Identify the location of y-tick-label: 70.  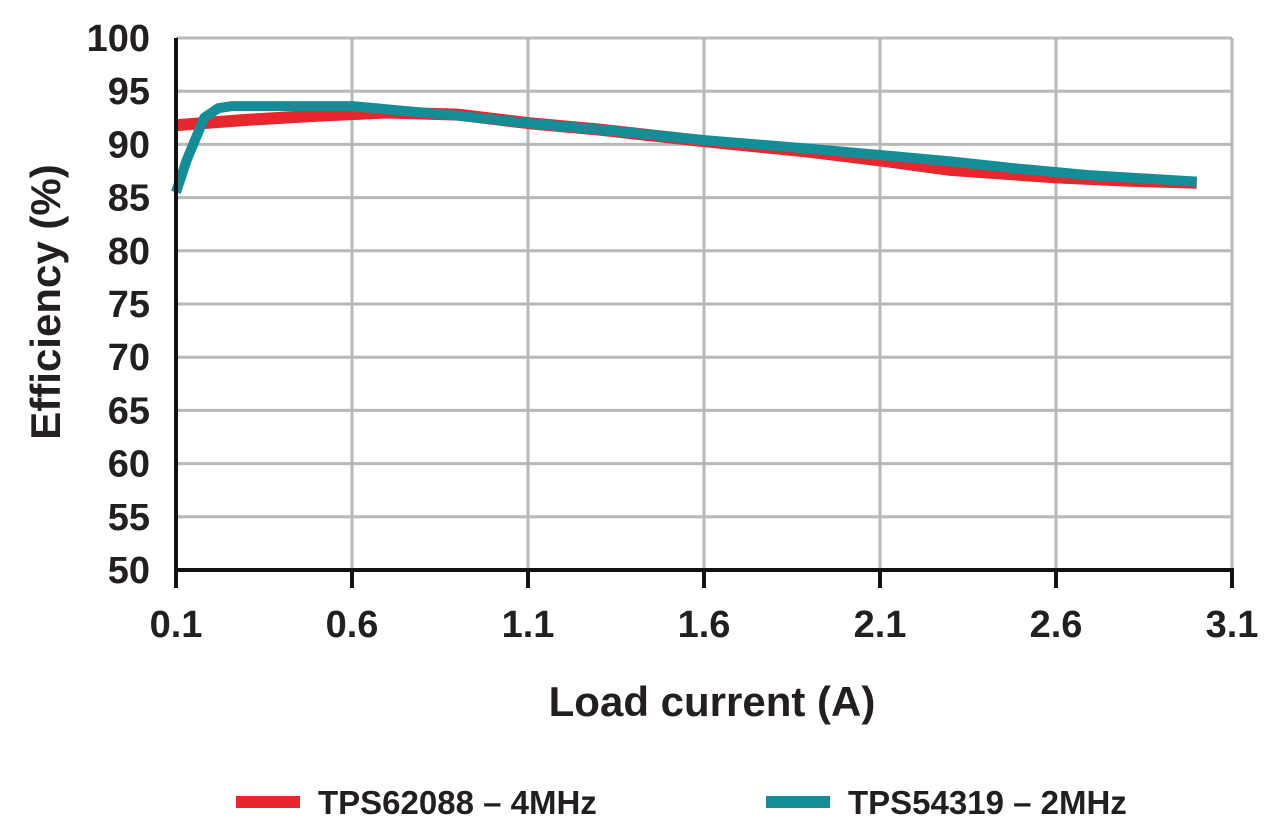
(129, 358).